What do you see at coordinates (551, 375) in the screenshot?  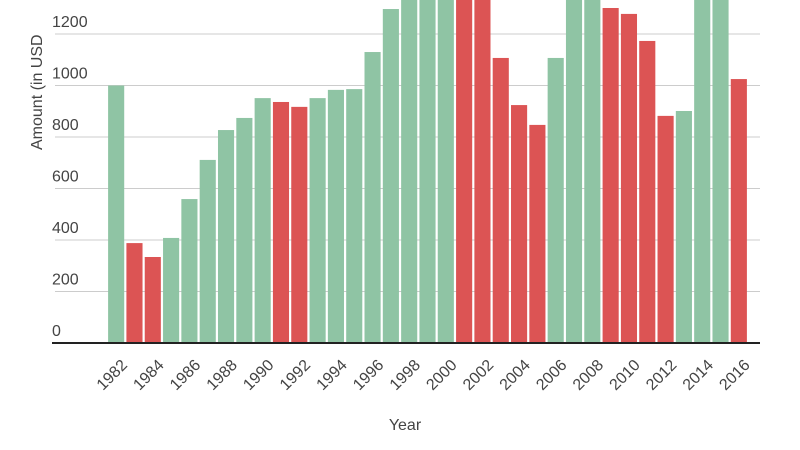 I see `x-tick-label: 2006` at bounding box center [551, 375].